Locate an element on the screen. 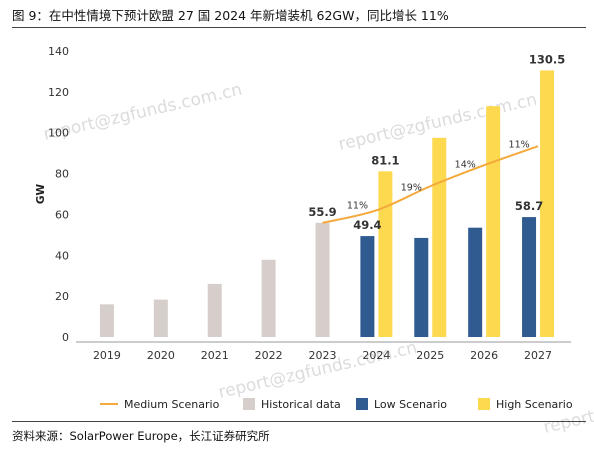  legend-item-medium-scenario: Medium Scenario is located at coordinates (160, 404).